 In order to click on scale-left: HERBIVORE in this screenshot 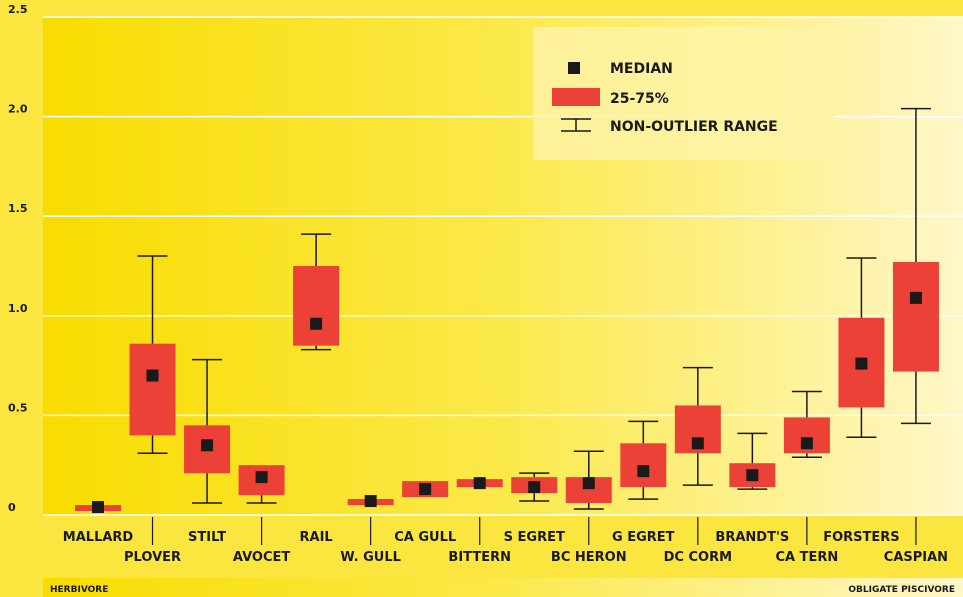, I will do `click(79, 590)`.